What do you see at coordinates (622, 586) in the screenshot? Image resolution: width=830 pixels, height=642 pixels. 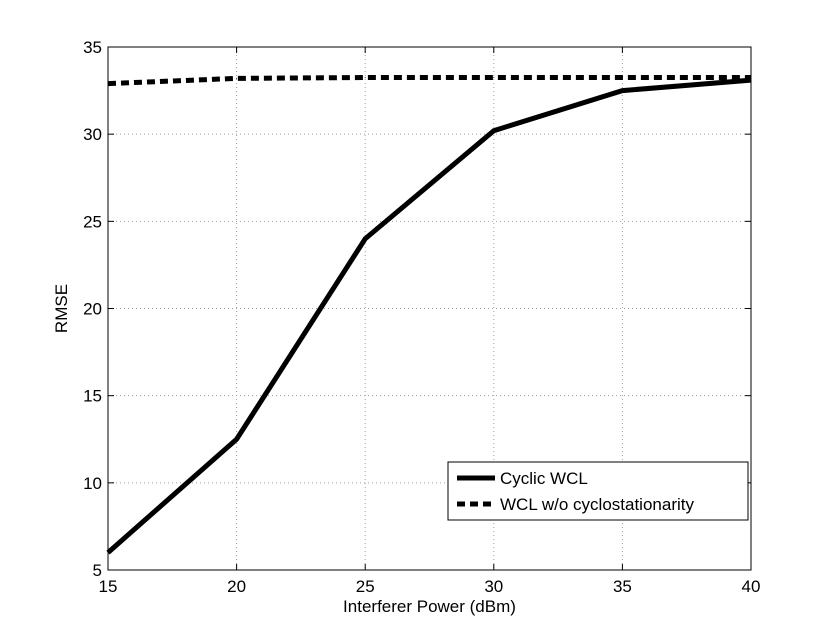 I see `x-tick-label: 35` at bounding box center [622, 586].